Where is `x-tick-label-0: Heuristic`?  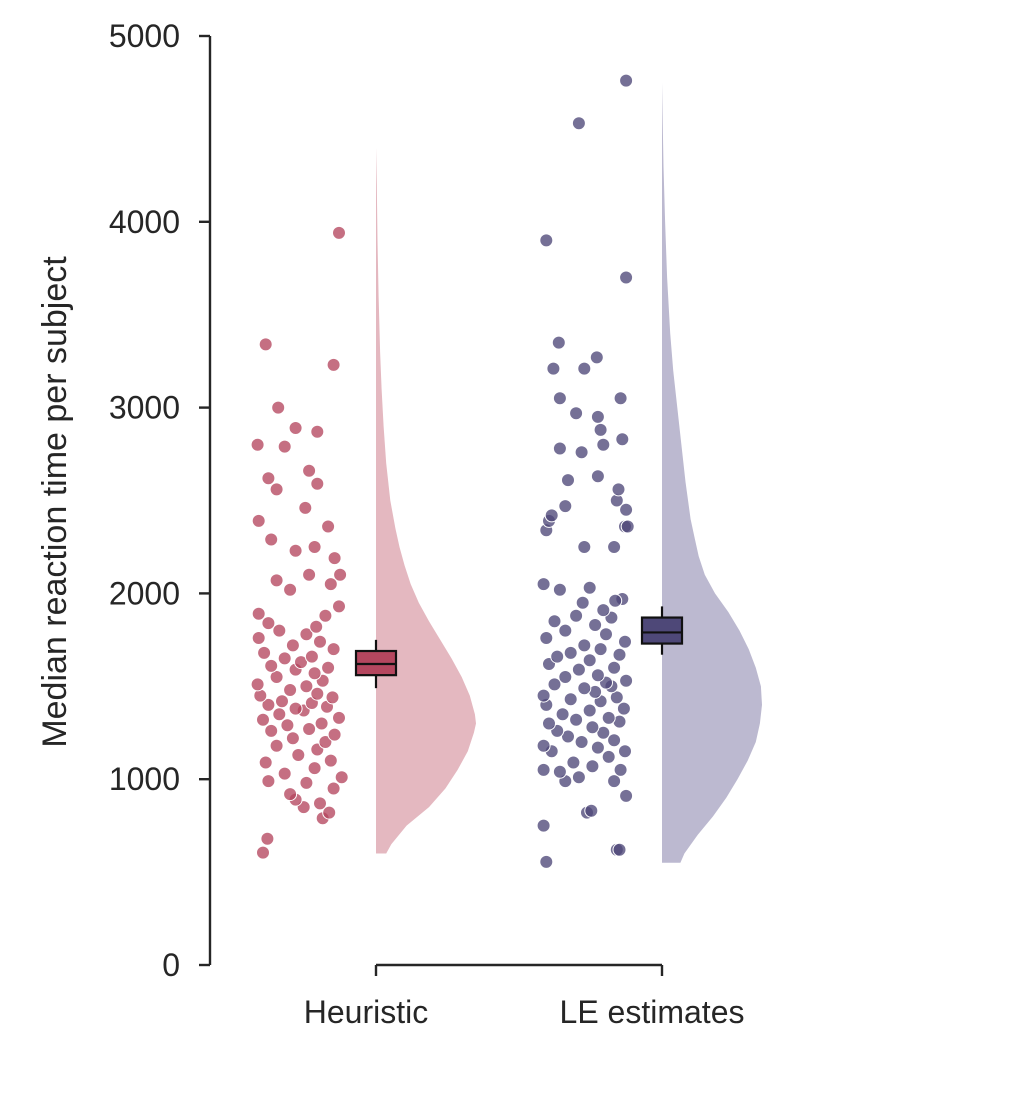 x-tick-label-0: Heuristic is located at coordinates (366, 1012).